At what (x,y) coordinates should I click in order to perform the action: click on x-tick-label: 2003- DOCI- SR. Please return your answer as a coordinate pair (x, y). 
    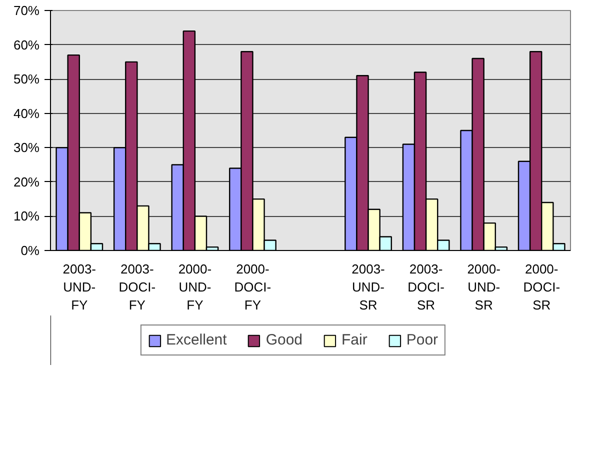
    Looking at the image, I should click on (426, 287).